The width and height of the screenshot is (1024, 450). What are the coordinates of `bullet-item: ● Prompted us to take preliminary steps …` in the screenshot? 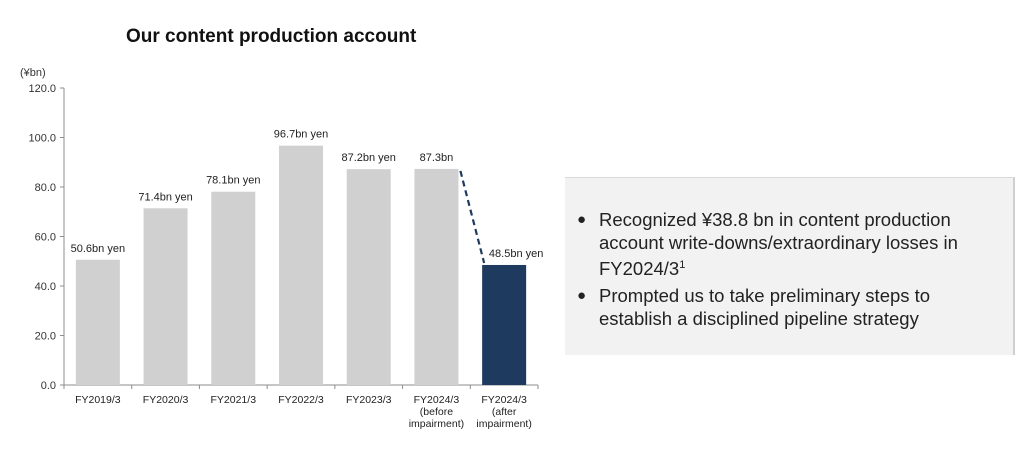 It's located at (786, 307).